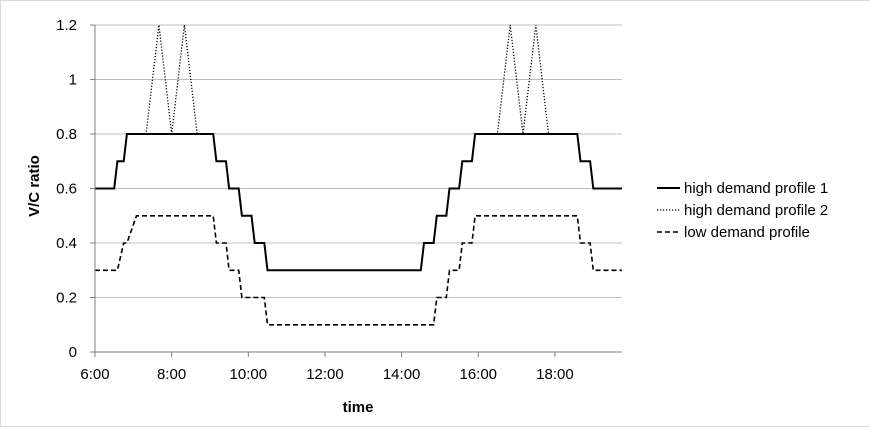 The image size is (871, 427). What do you see at coordinates (358, 407) in the screenshot?
I see `x-axis-title: time` at bounding box center [358, 407].